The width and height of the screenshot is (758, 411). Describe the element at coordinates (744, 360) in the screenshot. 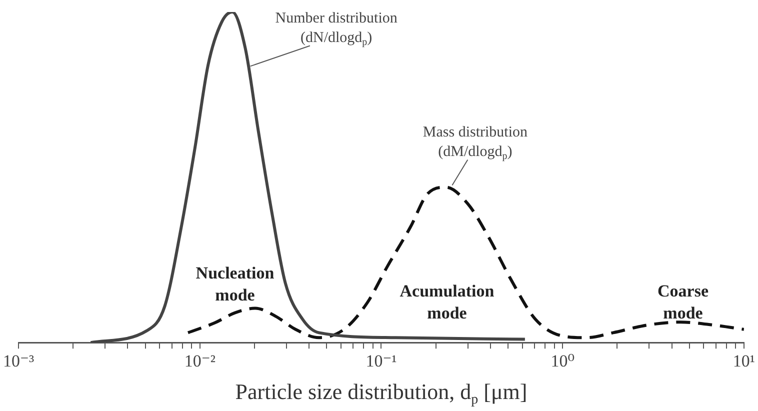

I see `x-tick-label: 10¹` at that location.